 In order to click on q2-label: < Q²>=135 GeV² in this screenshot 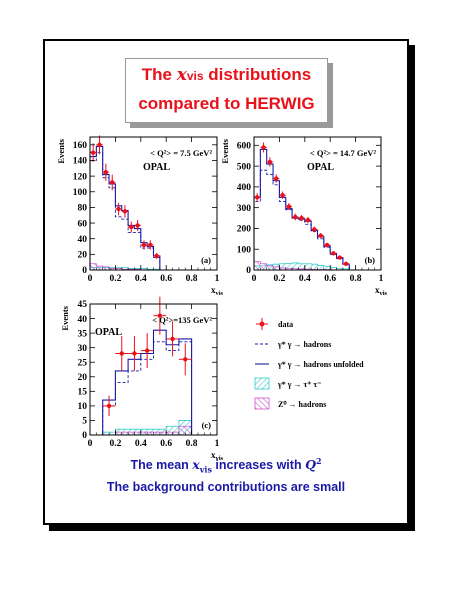, I will do `click(182, 320)`.